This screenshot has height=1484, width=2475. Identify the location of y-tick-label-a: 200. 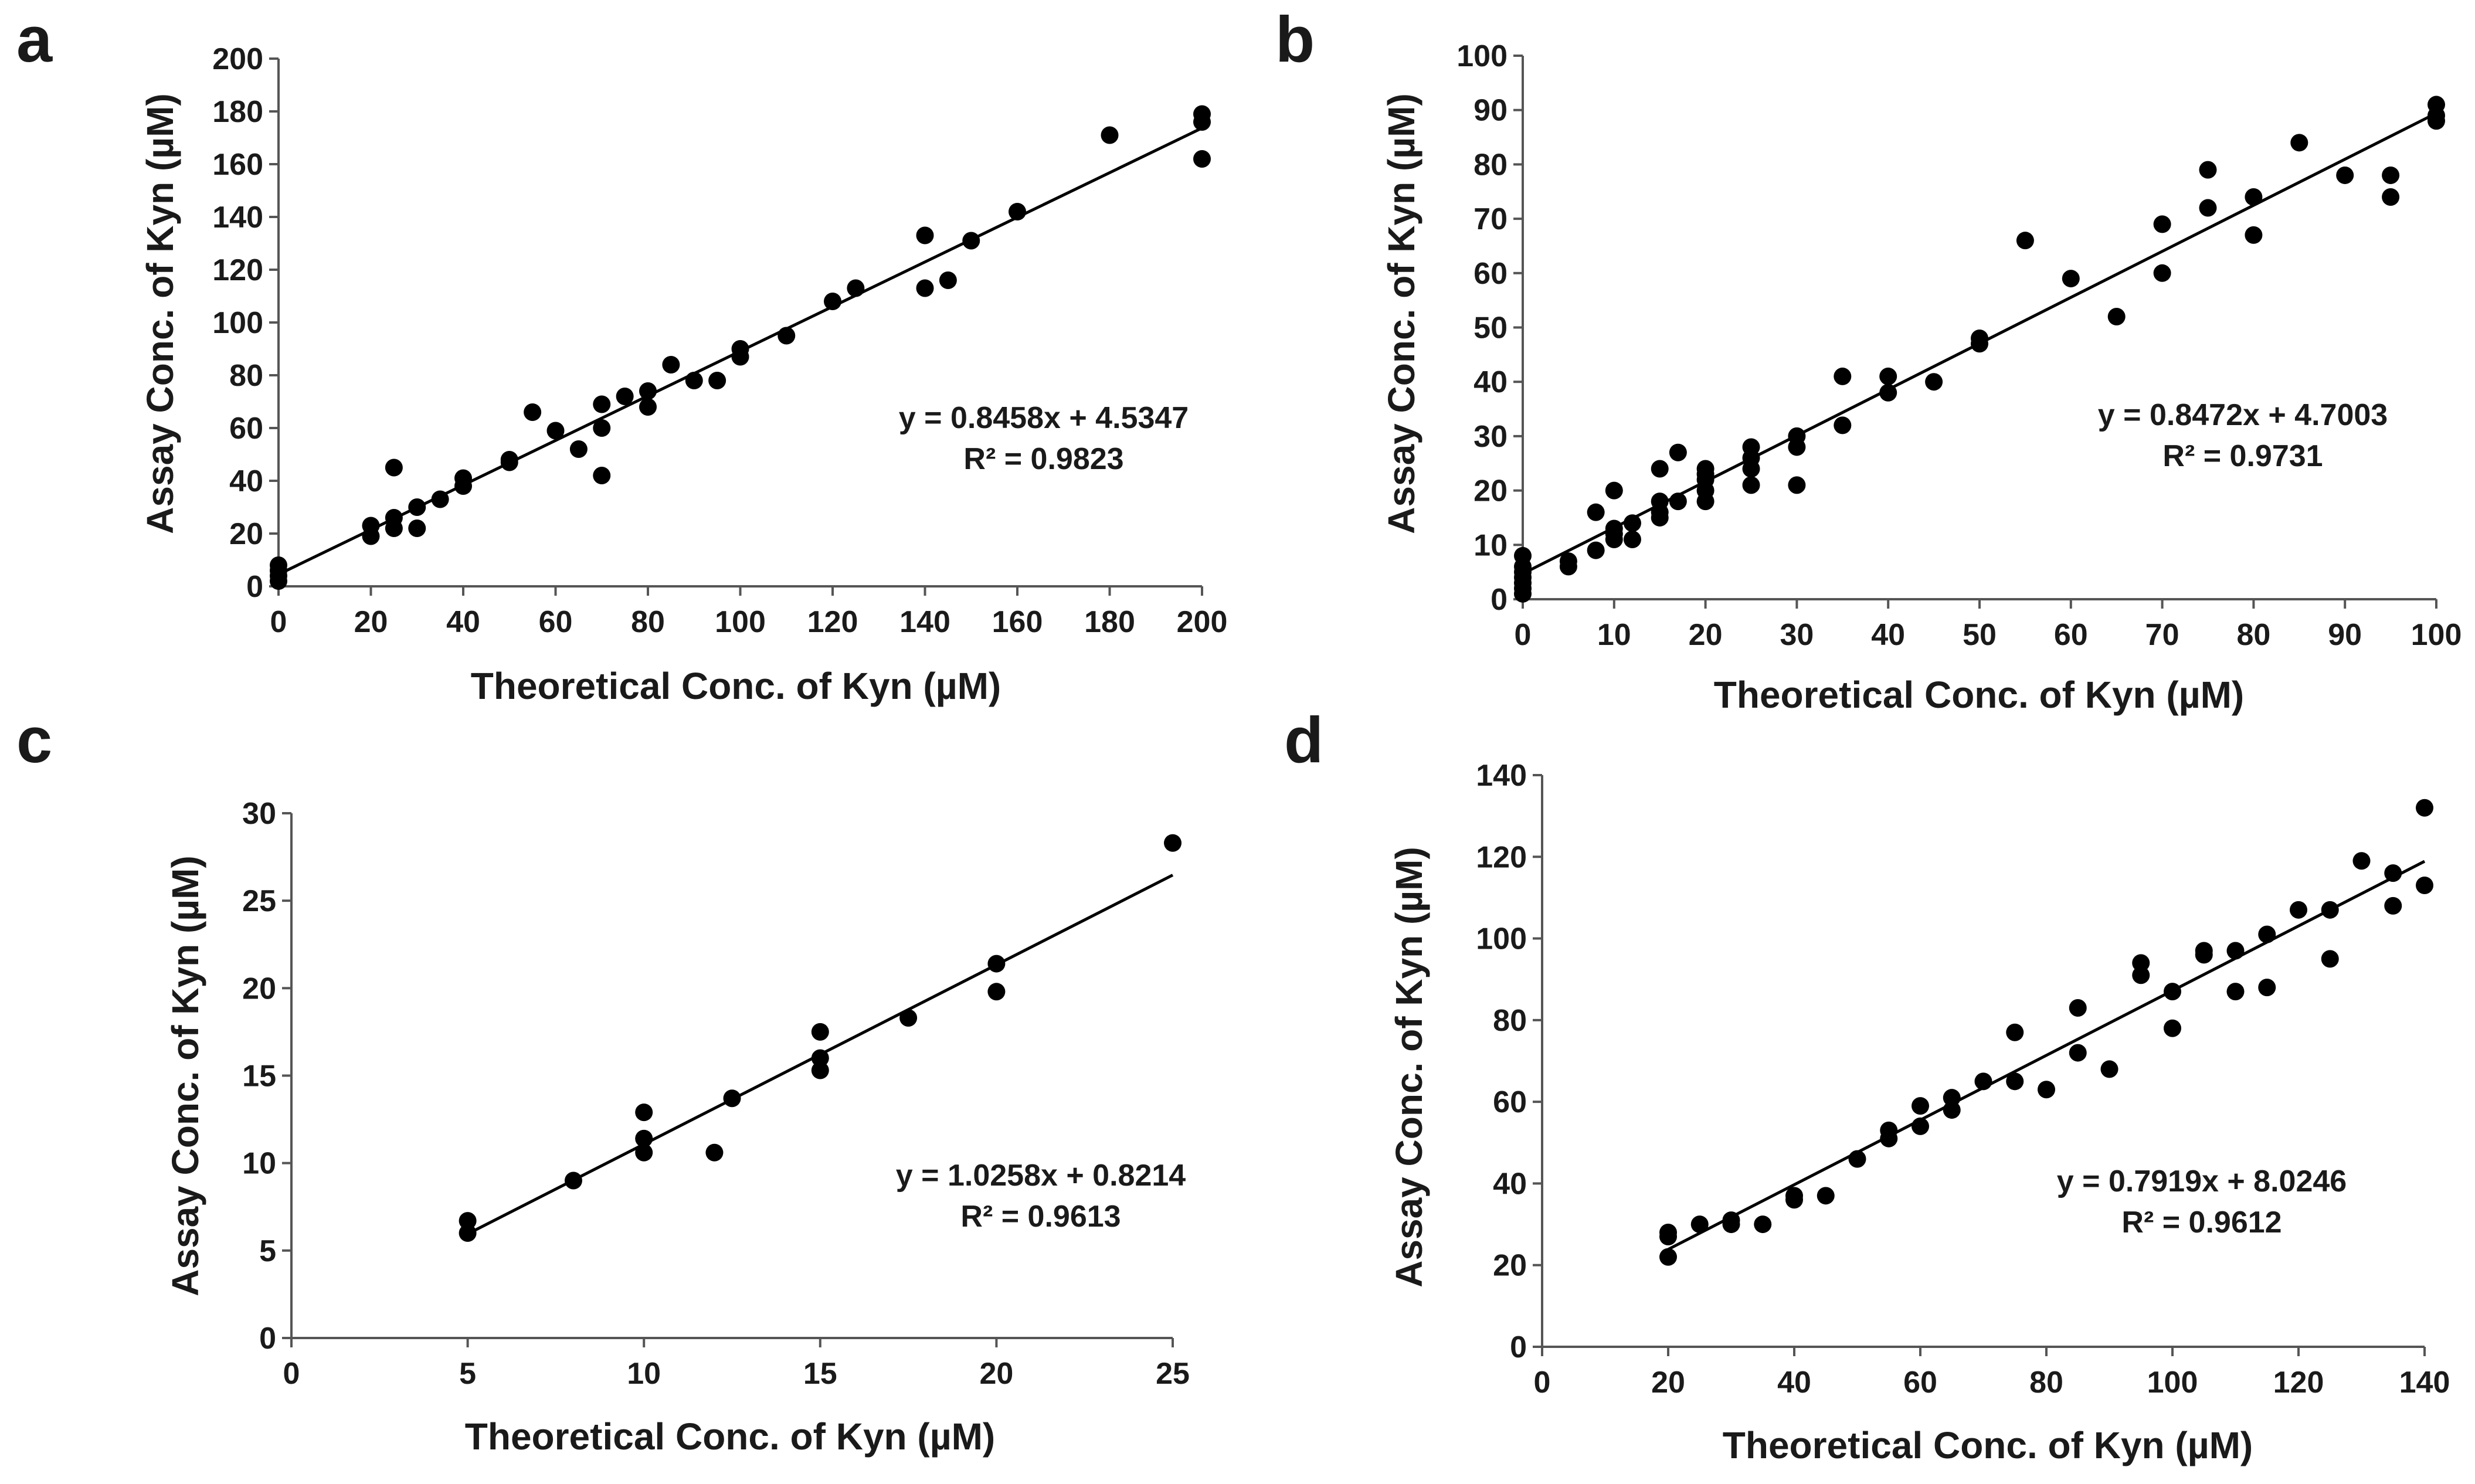
(237, 59).